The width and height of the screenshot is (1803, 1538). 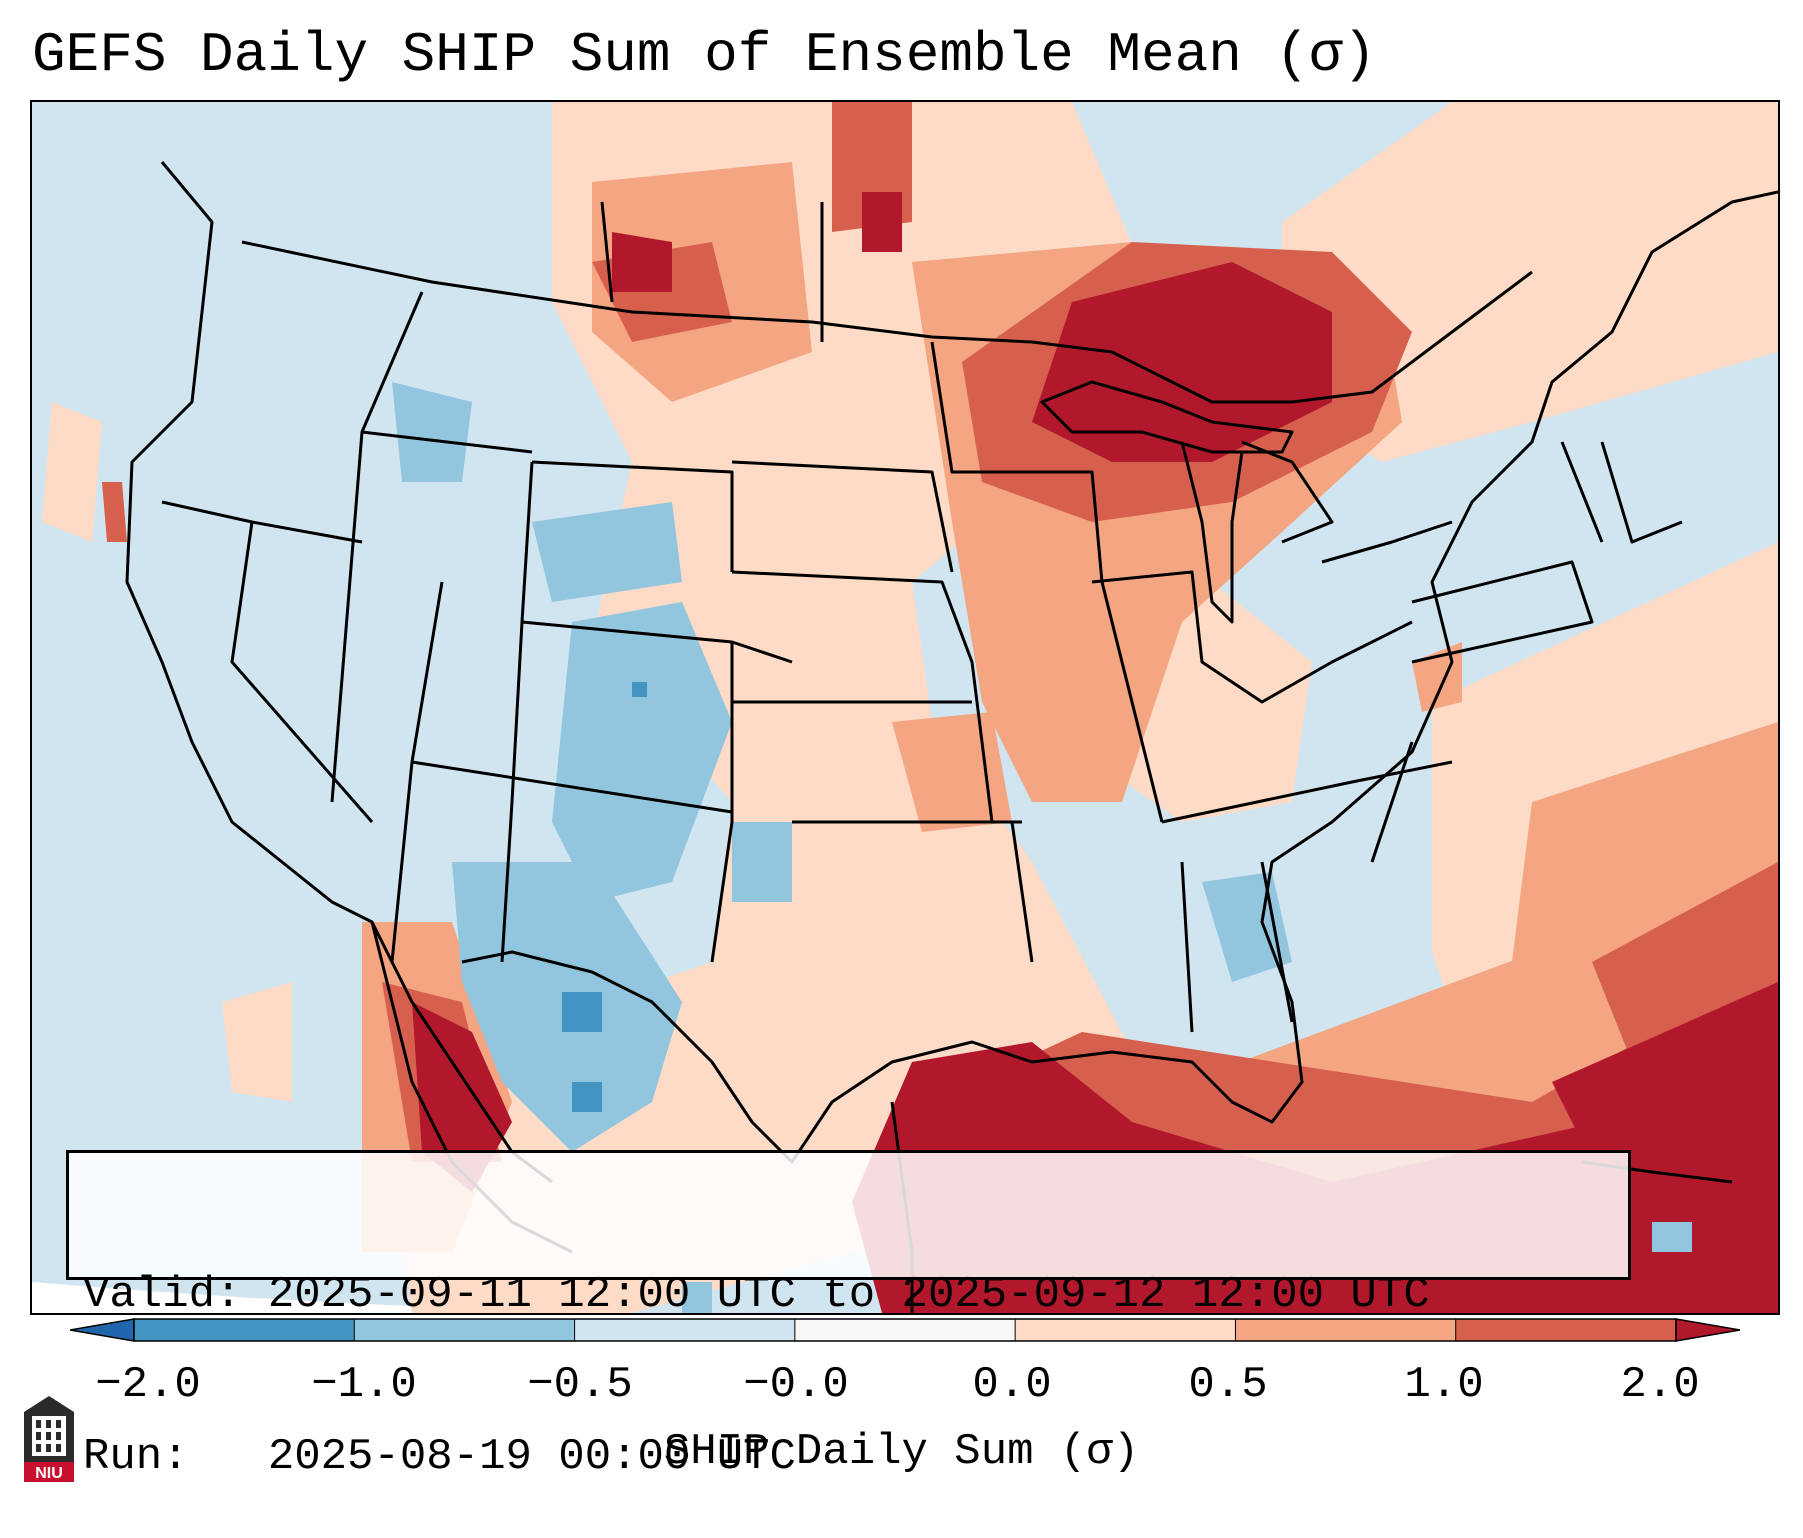 What do you see at coordinates (136, 1457) in the screenshot?
I see `run-label: Run:` at bounding box center [136, 1457].